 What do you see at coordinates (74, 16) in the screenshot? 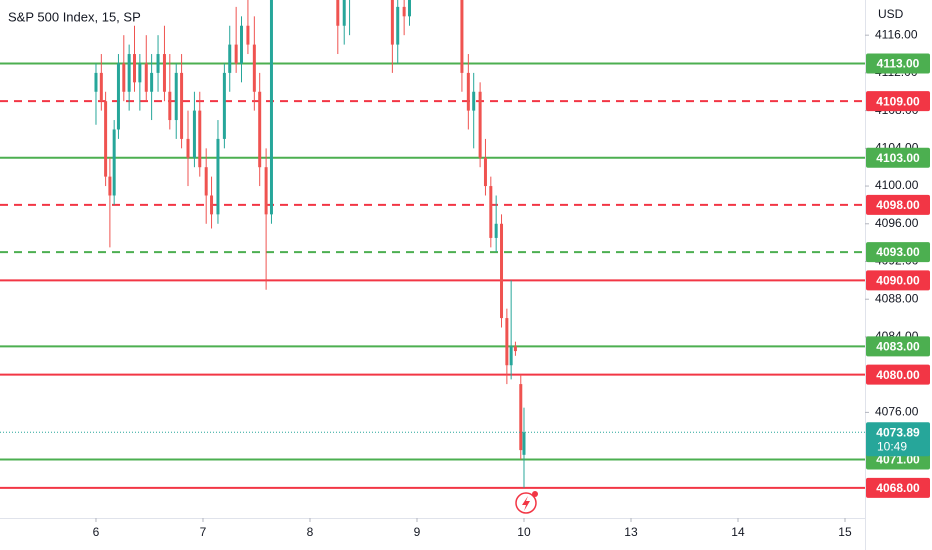
I see `chart-title: S&P 500 Index, 15, SP` at bounding box center [74, 16].